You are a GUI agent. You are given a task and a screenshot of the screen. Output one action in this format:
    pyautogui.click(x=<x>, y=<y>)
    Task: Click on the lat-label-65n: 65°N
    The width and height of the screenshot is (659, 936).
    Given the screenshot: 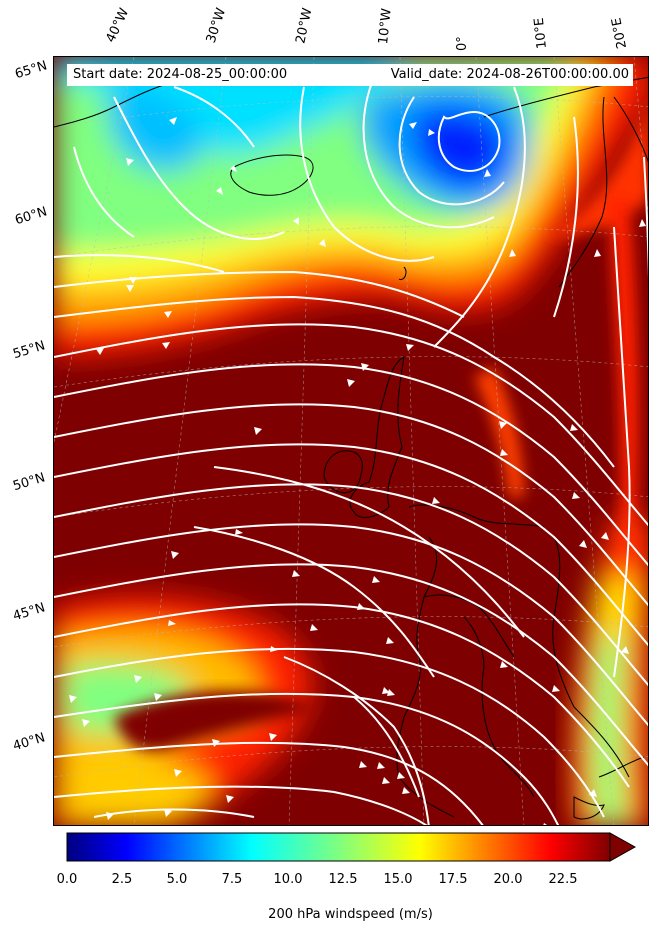 What is the action you would take?
    pyautogui.click(x=31, y=70)
    